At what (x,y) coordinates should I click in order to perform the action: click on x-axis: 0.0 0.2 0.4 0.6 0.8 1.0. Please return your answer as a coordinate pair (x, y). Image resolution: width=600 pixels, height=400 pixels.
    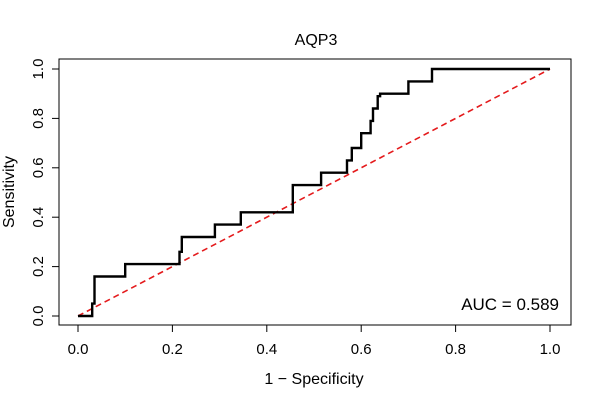
    Looking at the image, I should click on (314, 341).